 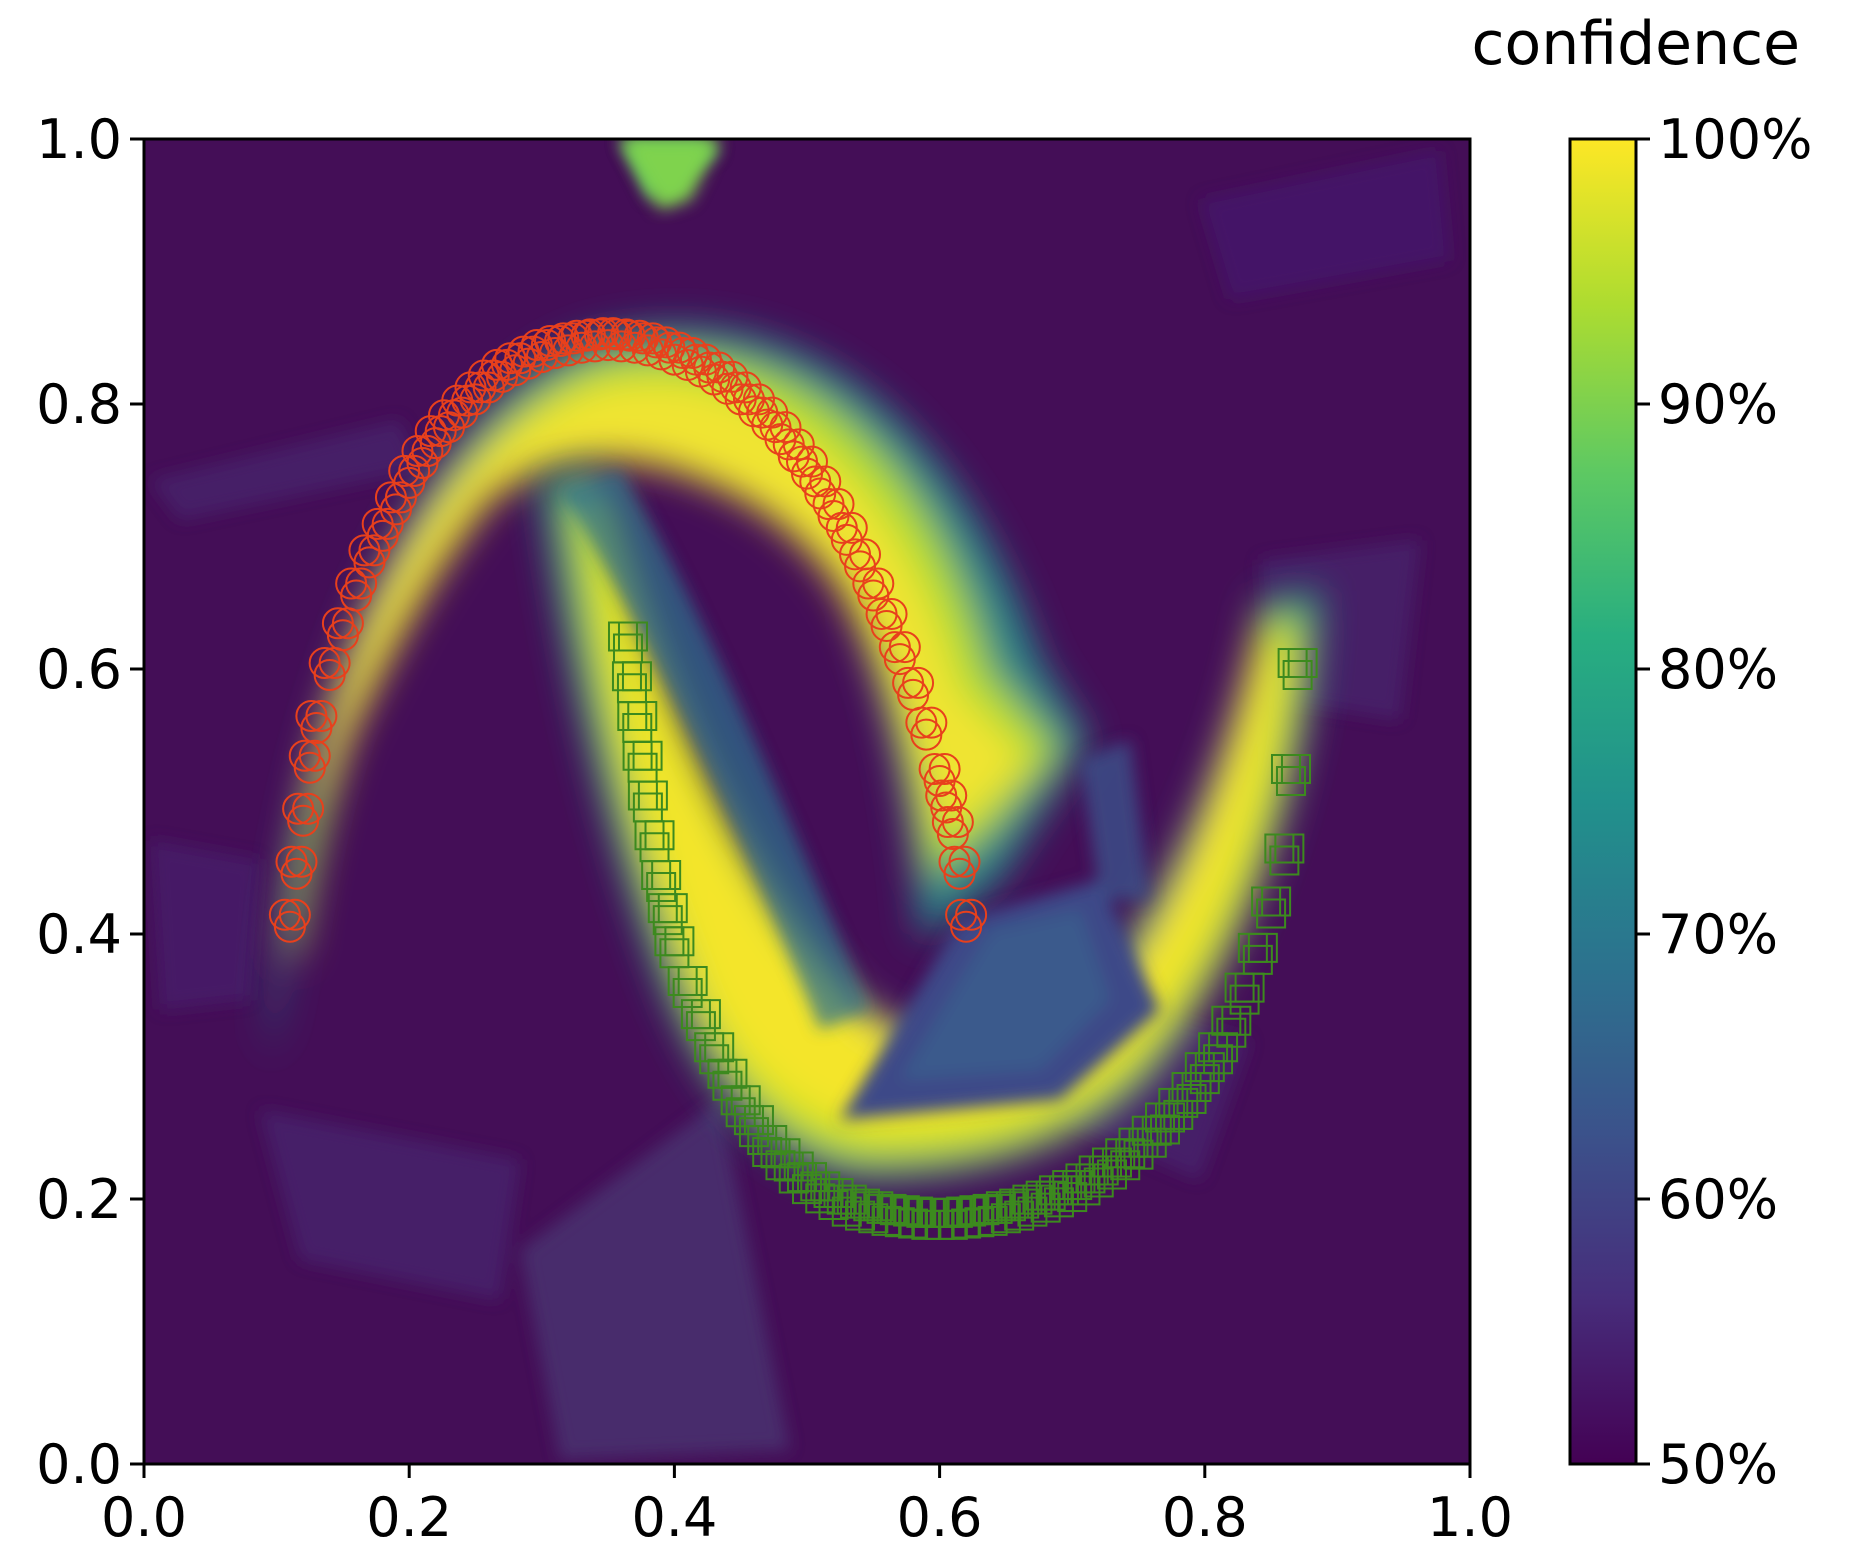 What do you see at coordinates (1470, 1517) in the screenshot?
I see `x-tick-label: 1.0` at bounding box center [1470, 1517].